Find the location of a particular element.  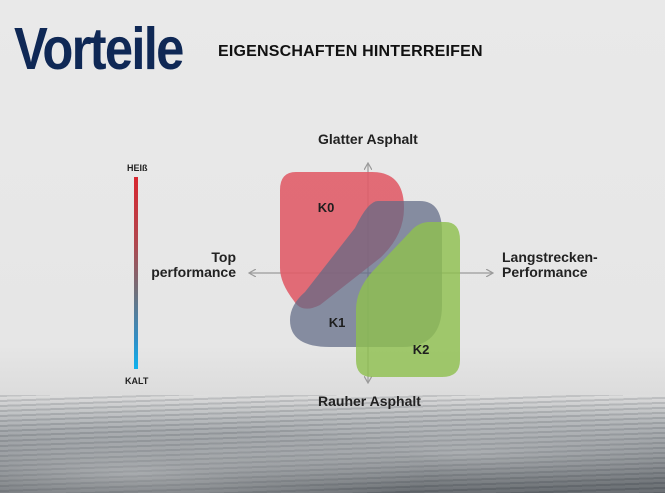

axis-label-top: Glatter Asphalt is located at coordinates (368, 139).